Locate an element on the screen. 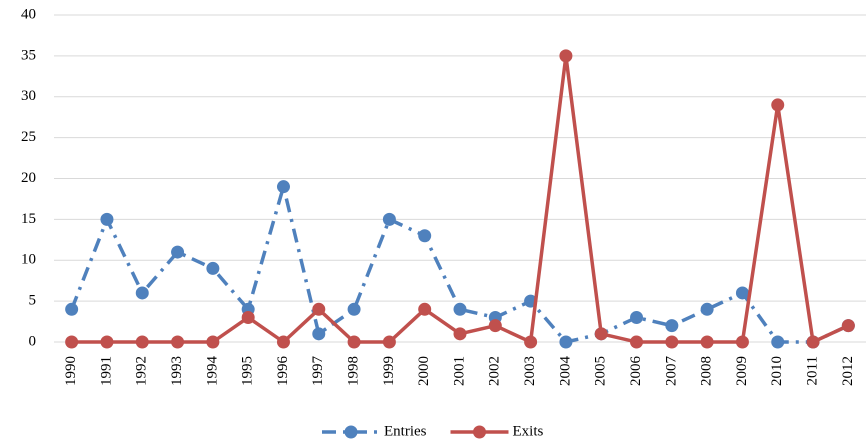  y-tick-label: 15 is located at coordinates (28, 219).